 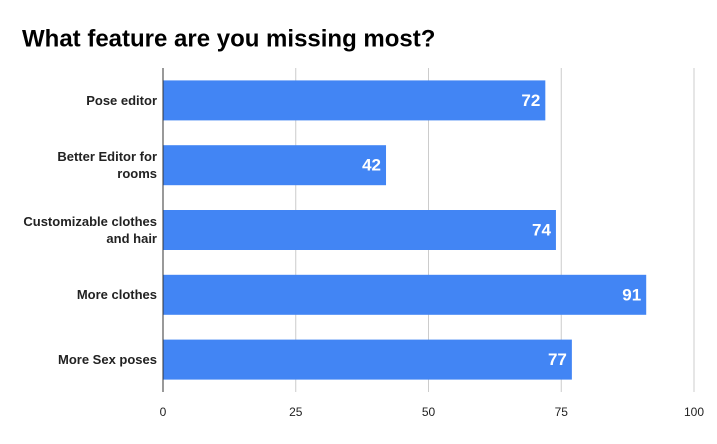 I want to click on value-label: 91, so click(x=631, y=294).